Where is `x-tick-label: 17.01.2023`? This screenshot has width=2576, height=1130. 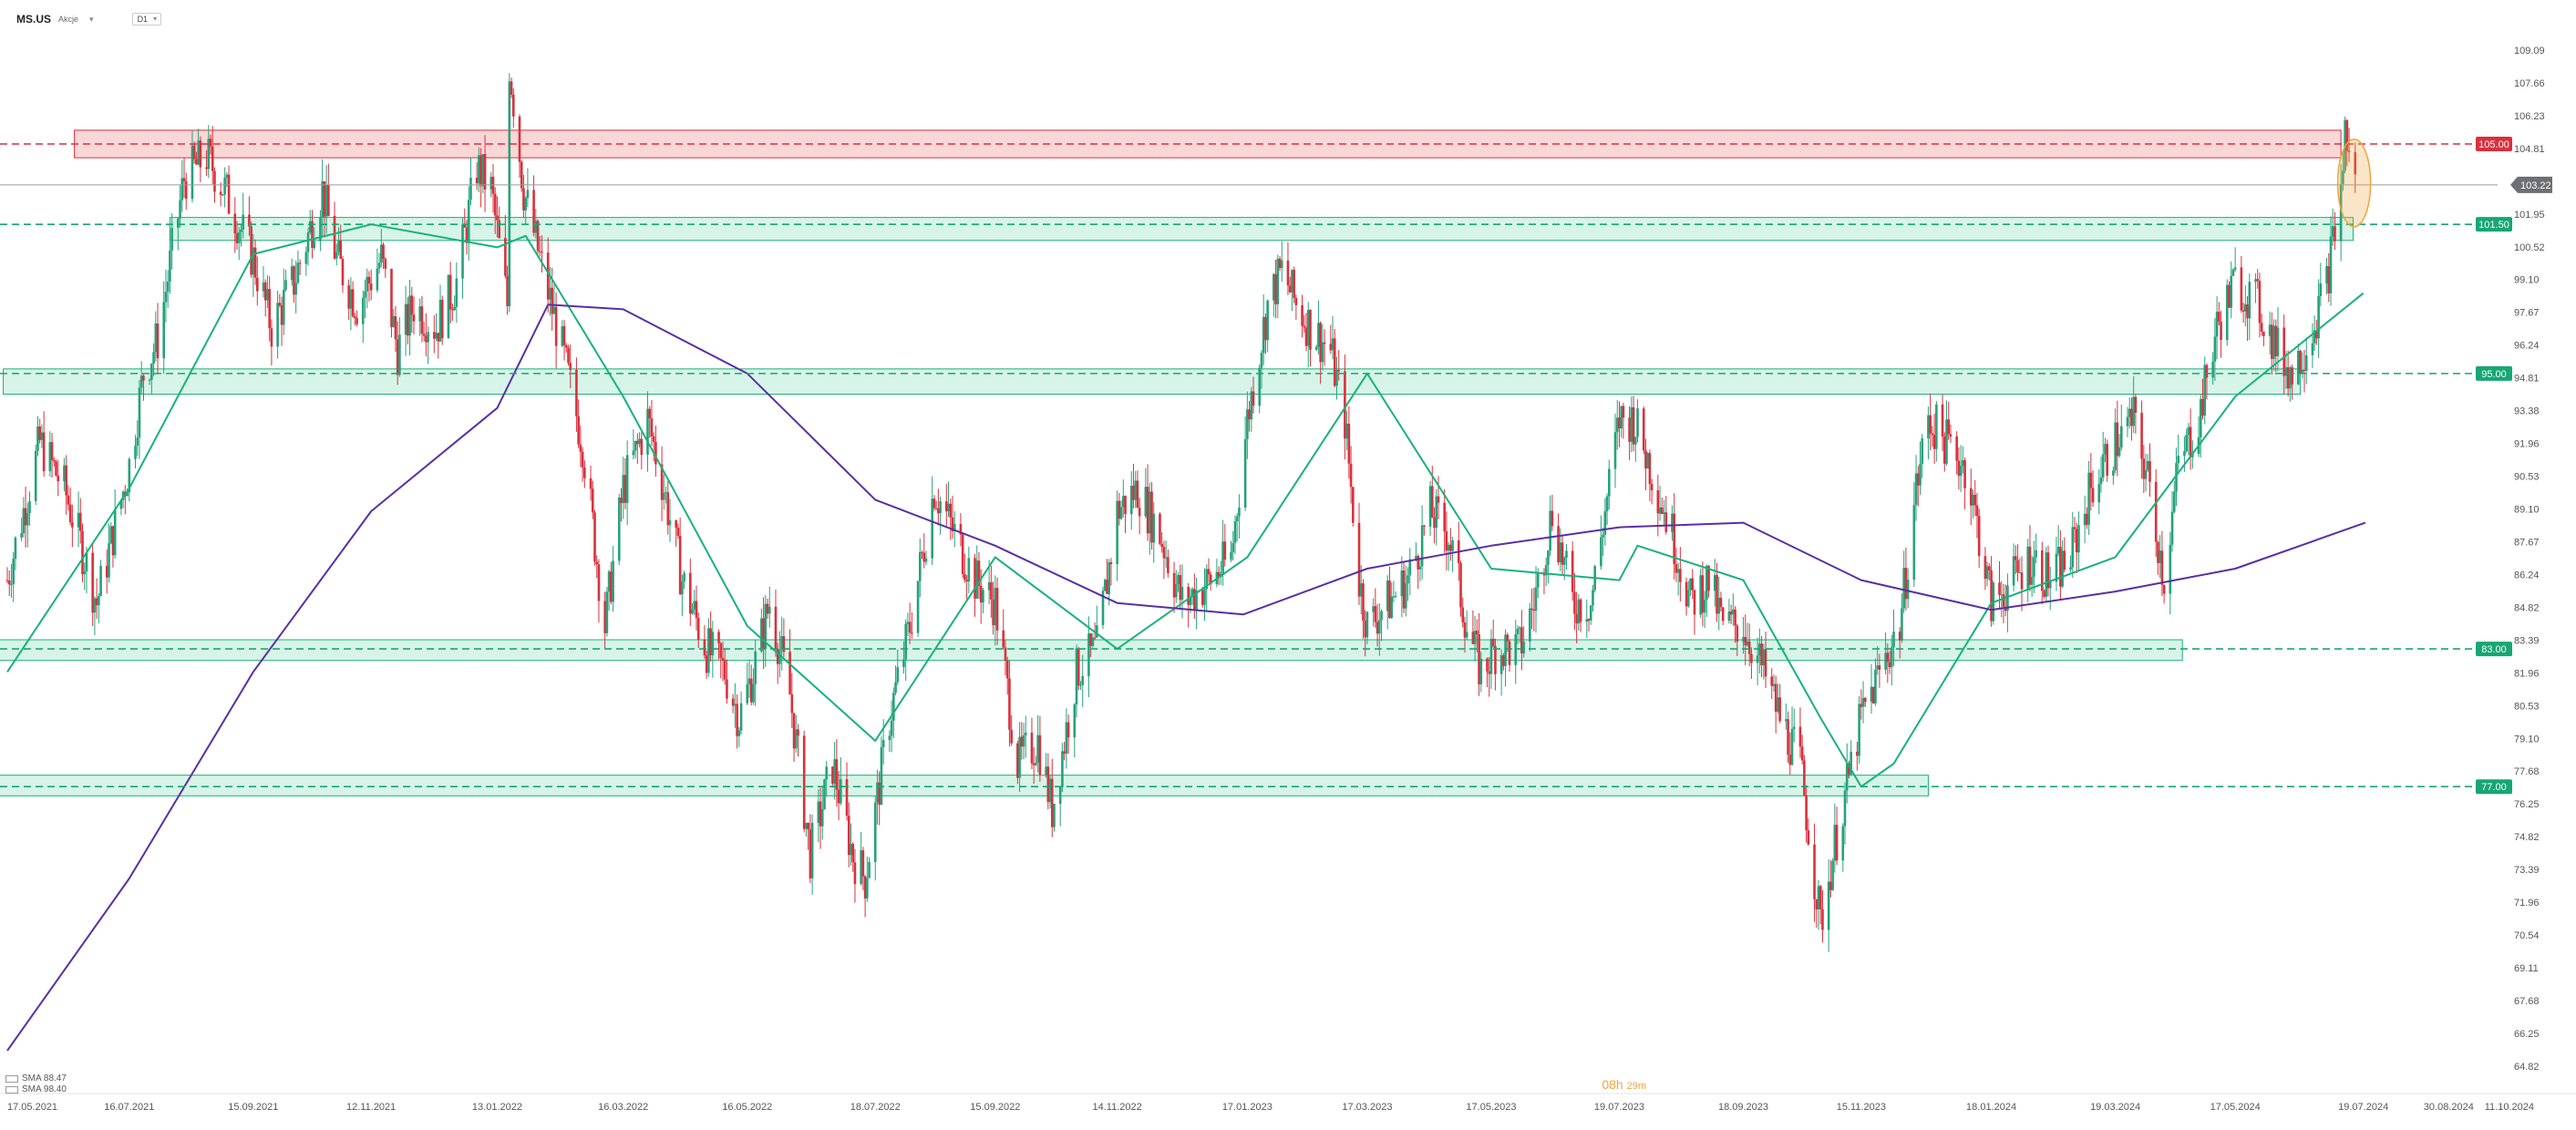 x-tick-label: 17.01.2023 is located at coordinates (1247, 1107).